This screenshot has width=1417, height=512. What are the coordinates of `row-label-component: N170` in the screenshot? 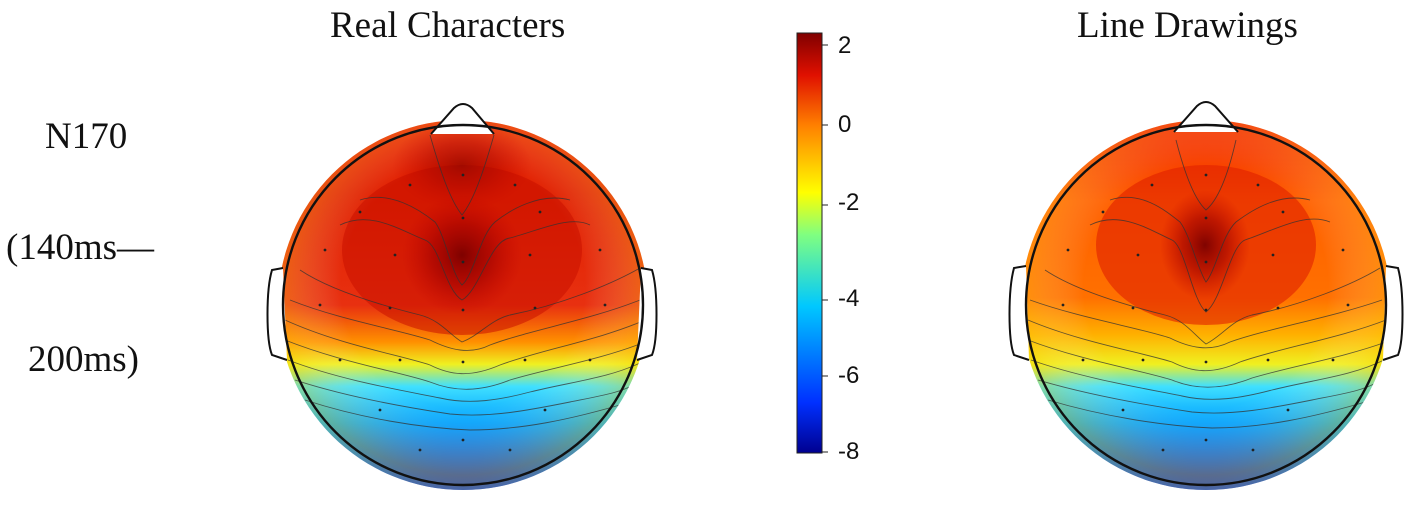 It's located at (86, 136).